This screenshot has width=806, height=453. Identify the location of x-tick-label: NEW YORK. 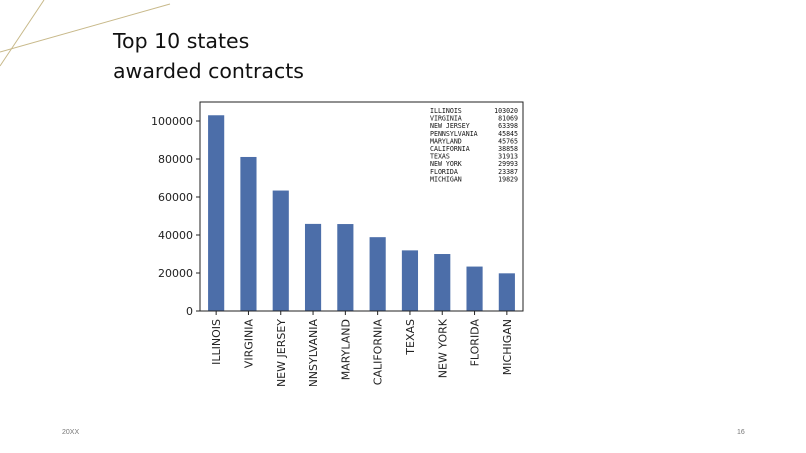
(442, 348).